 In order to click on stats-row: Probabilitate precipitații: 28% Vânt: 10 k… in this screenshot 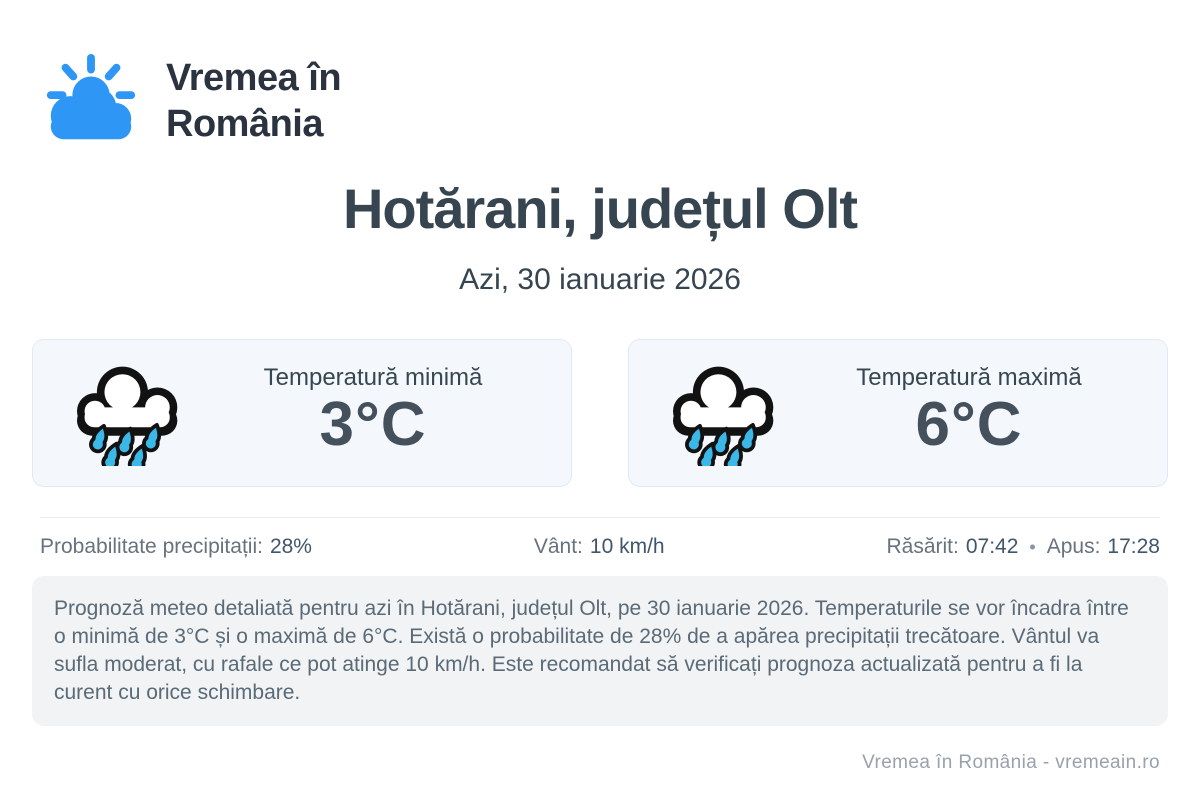, I will do `click(600, 547)`.